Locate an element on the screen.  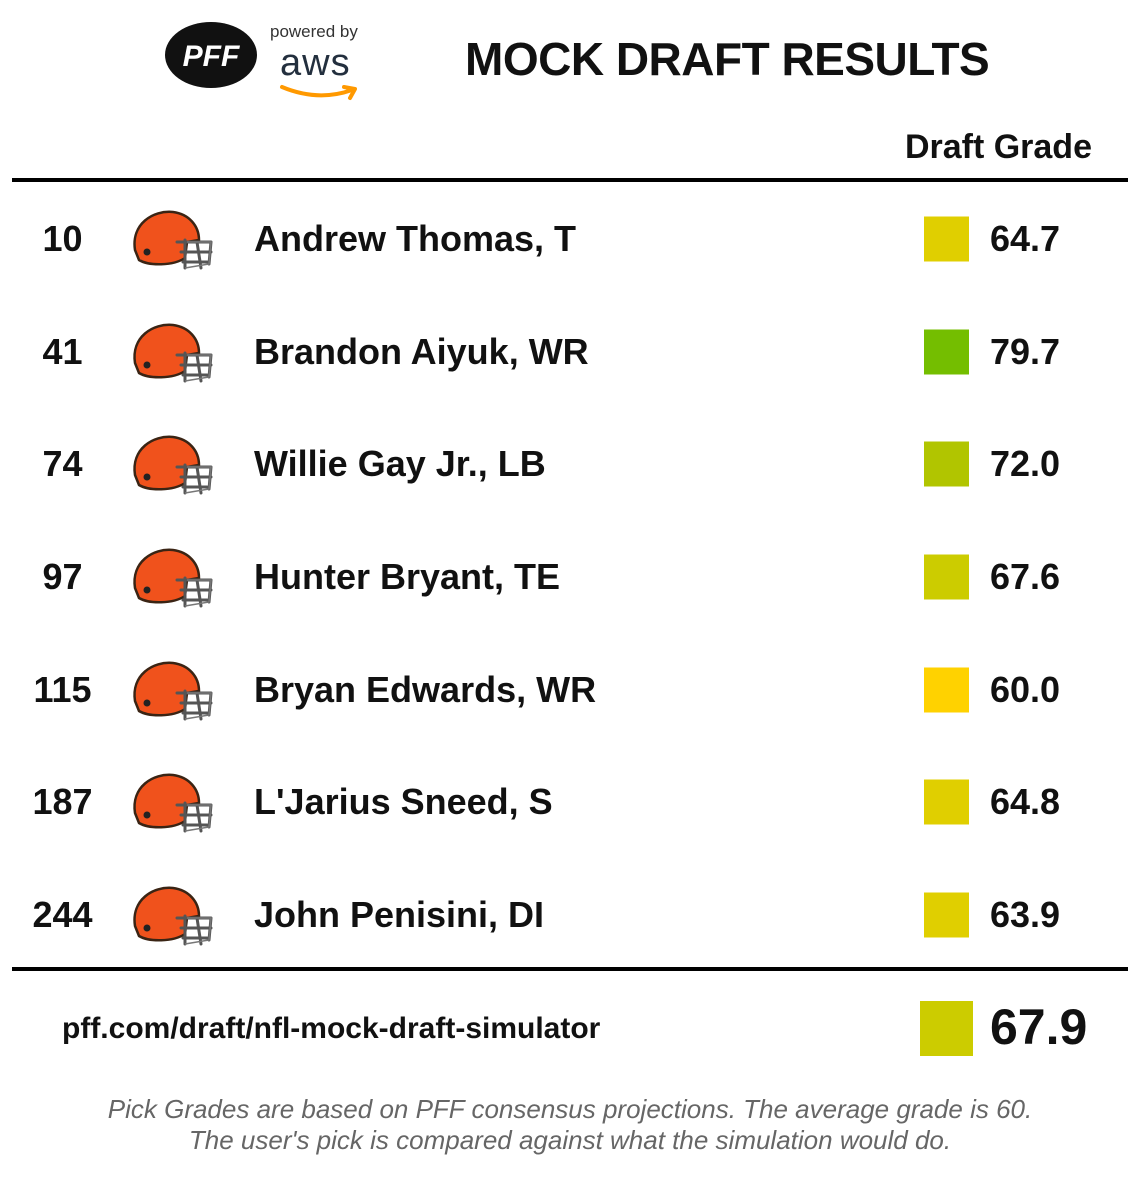
pick-row: 10 Andrew Thomas, T 64.7 is located at coordinates (570, 239).